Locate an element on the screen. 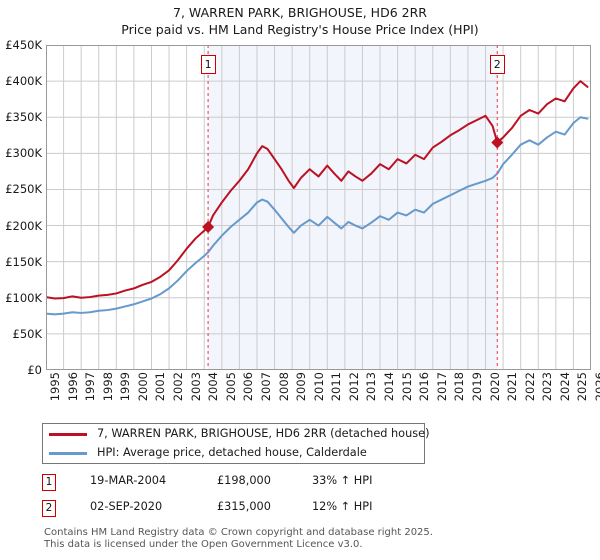 This screenshot has height=560, width=600. x-axis-tick-label: 2015 is located at coordinates (406, 387).